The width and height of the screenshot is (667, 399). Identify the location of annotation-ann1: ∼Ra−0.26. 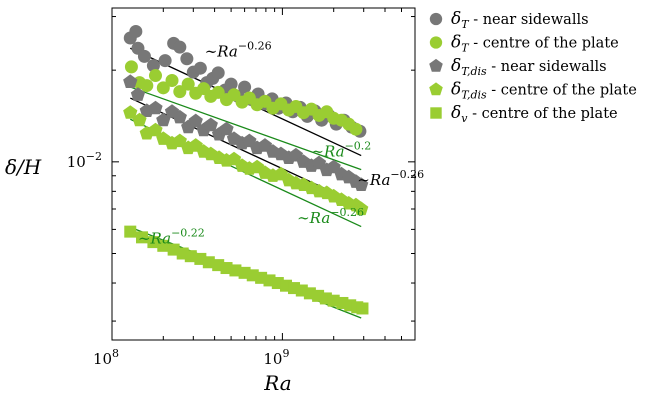
(238, 49).